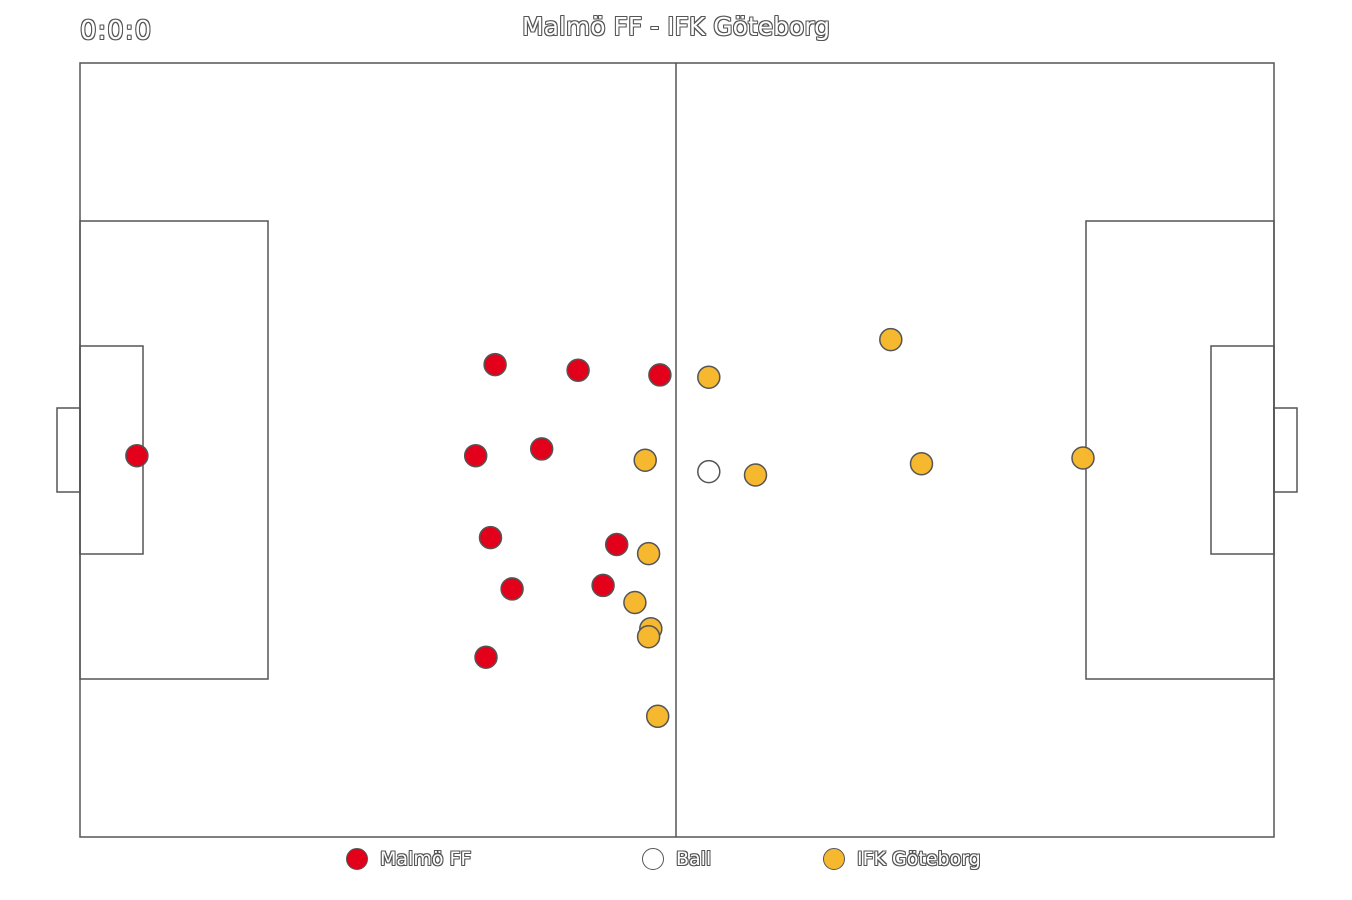 The image size is (1352, 900). I want to click on ball-marker, so click(709, 471).